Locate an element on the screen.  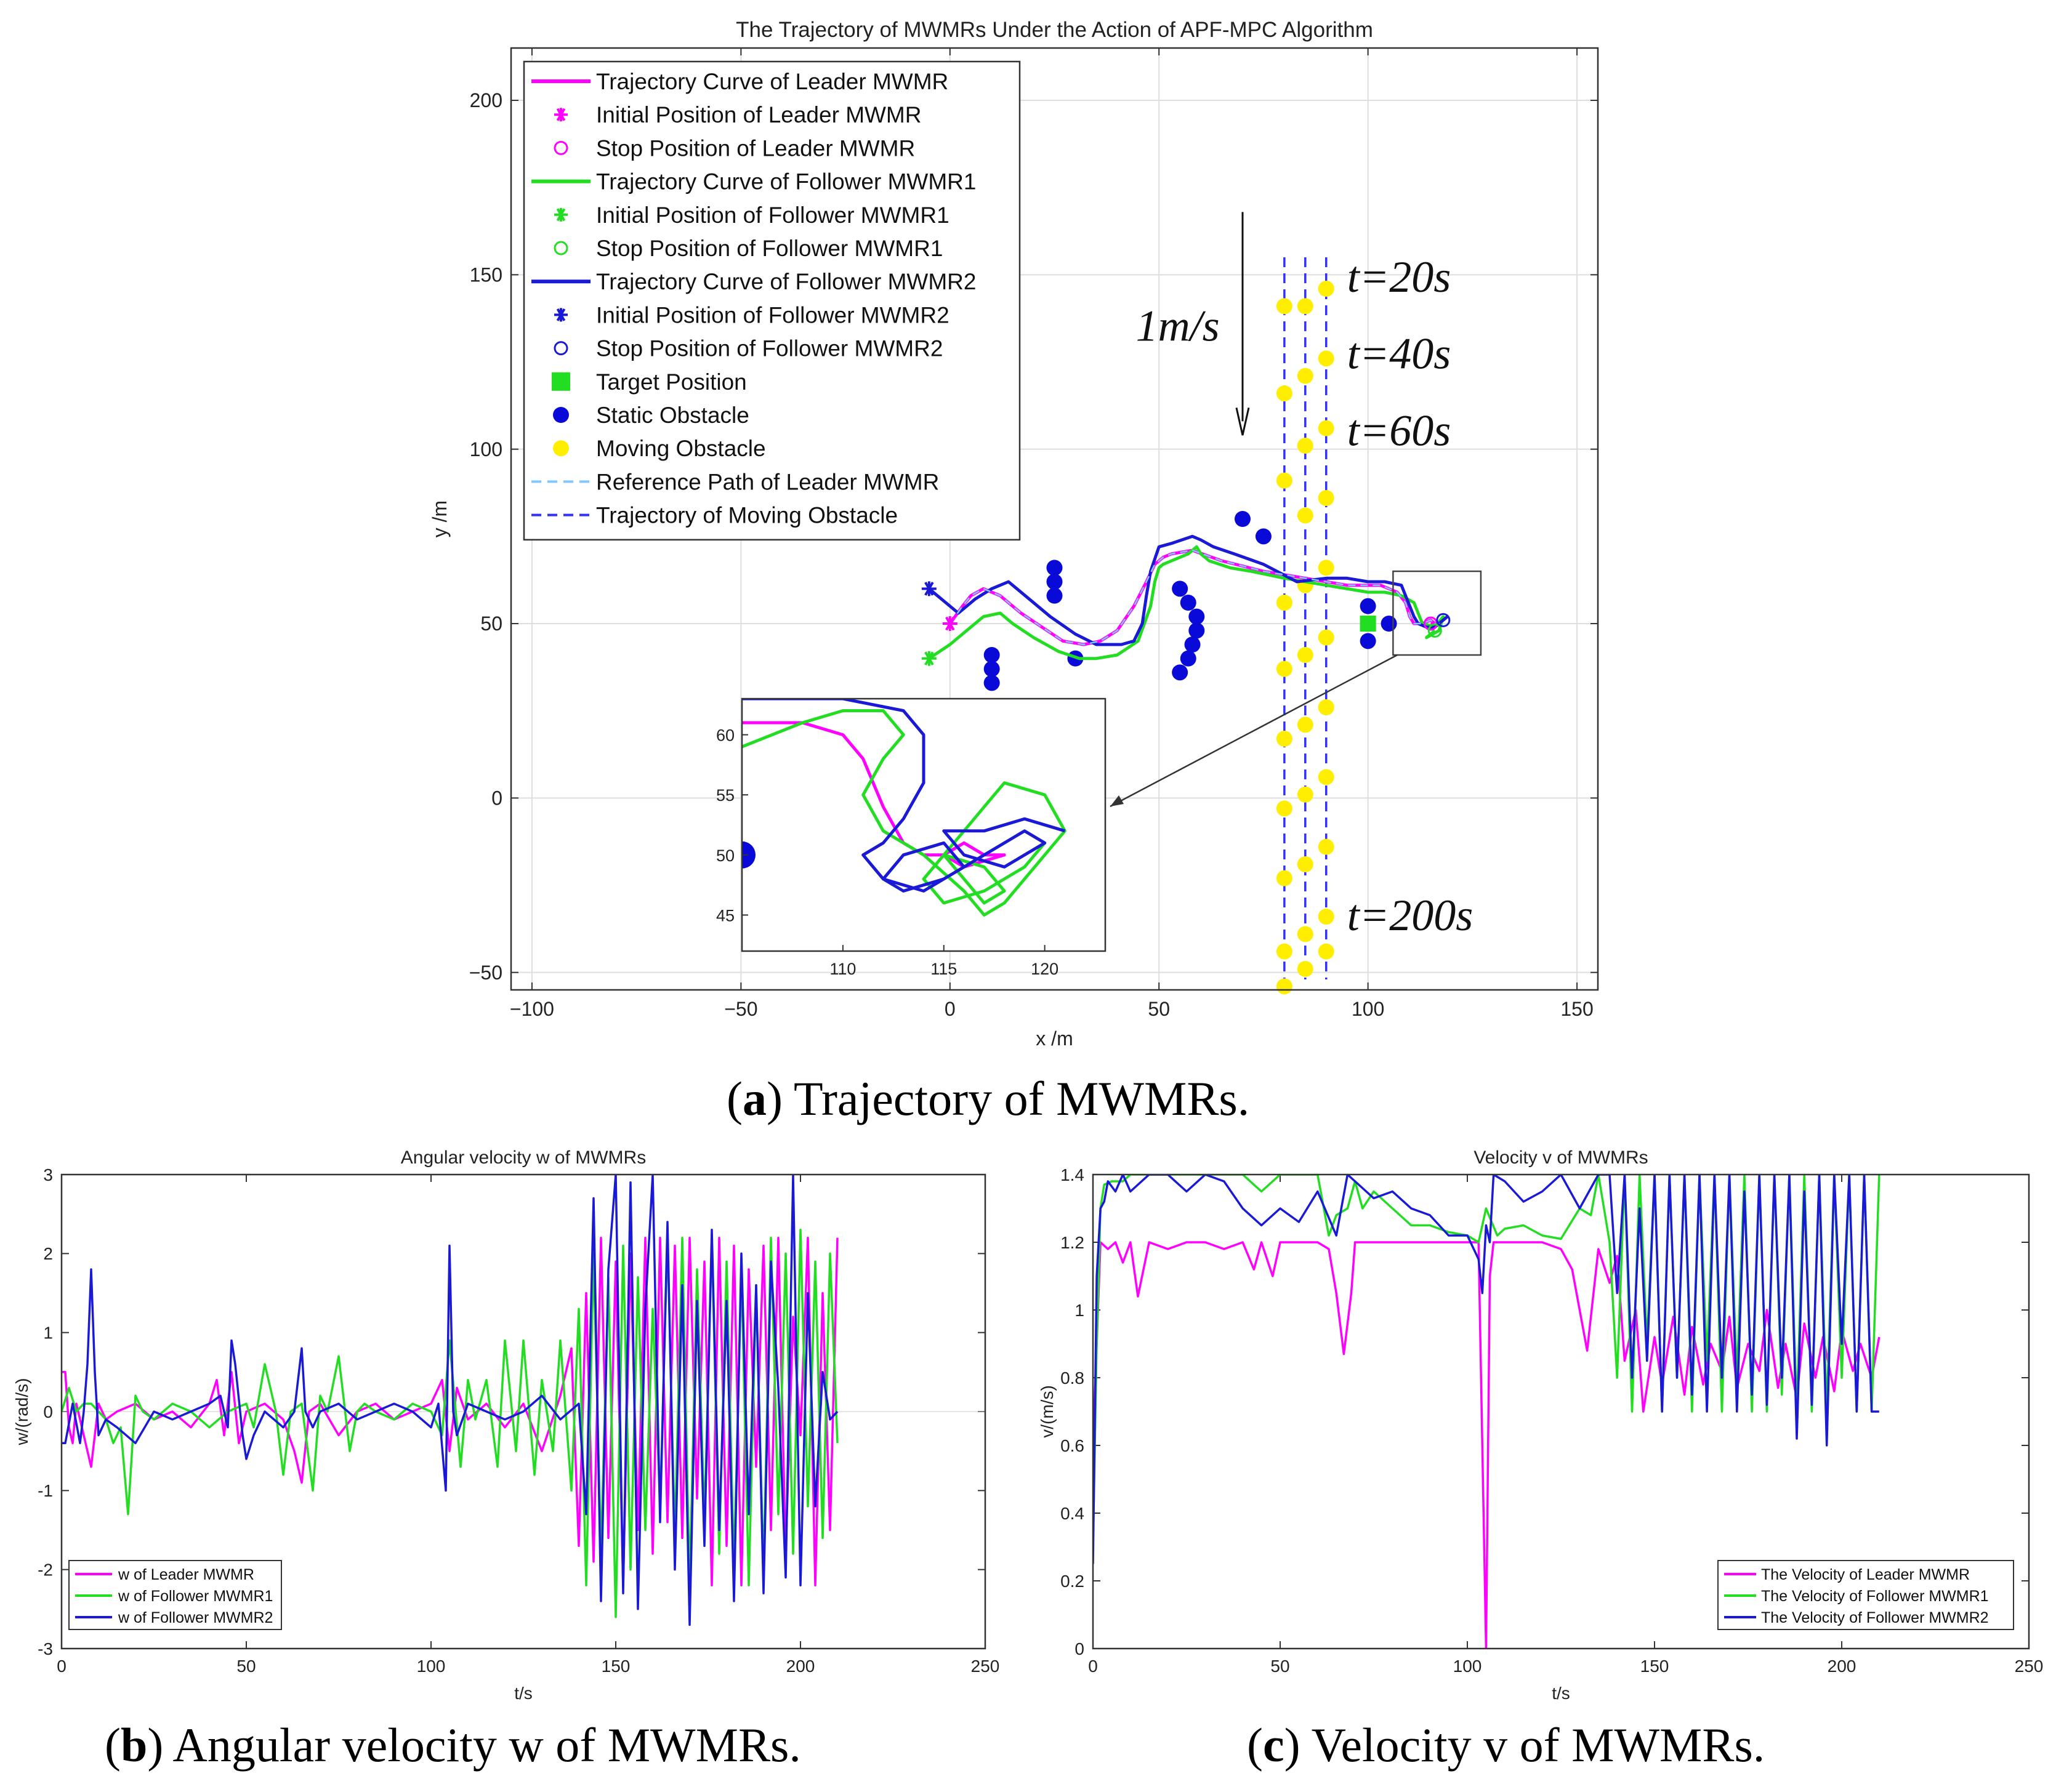
legend-b-entry: w of Leader MWMR is located at coordinates (164, 1574).